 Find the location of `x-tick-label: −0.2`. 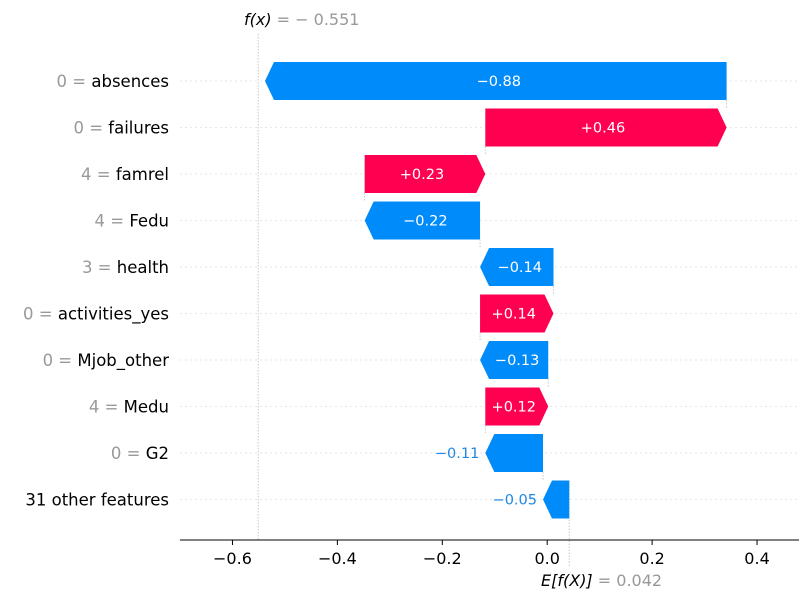

x-tick-label: −0.2 is located at coordinates (442, 558).